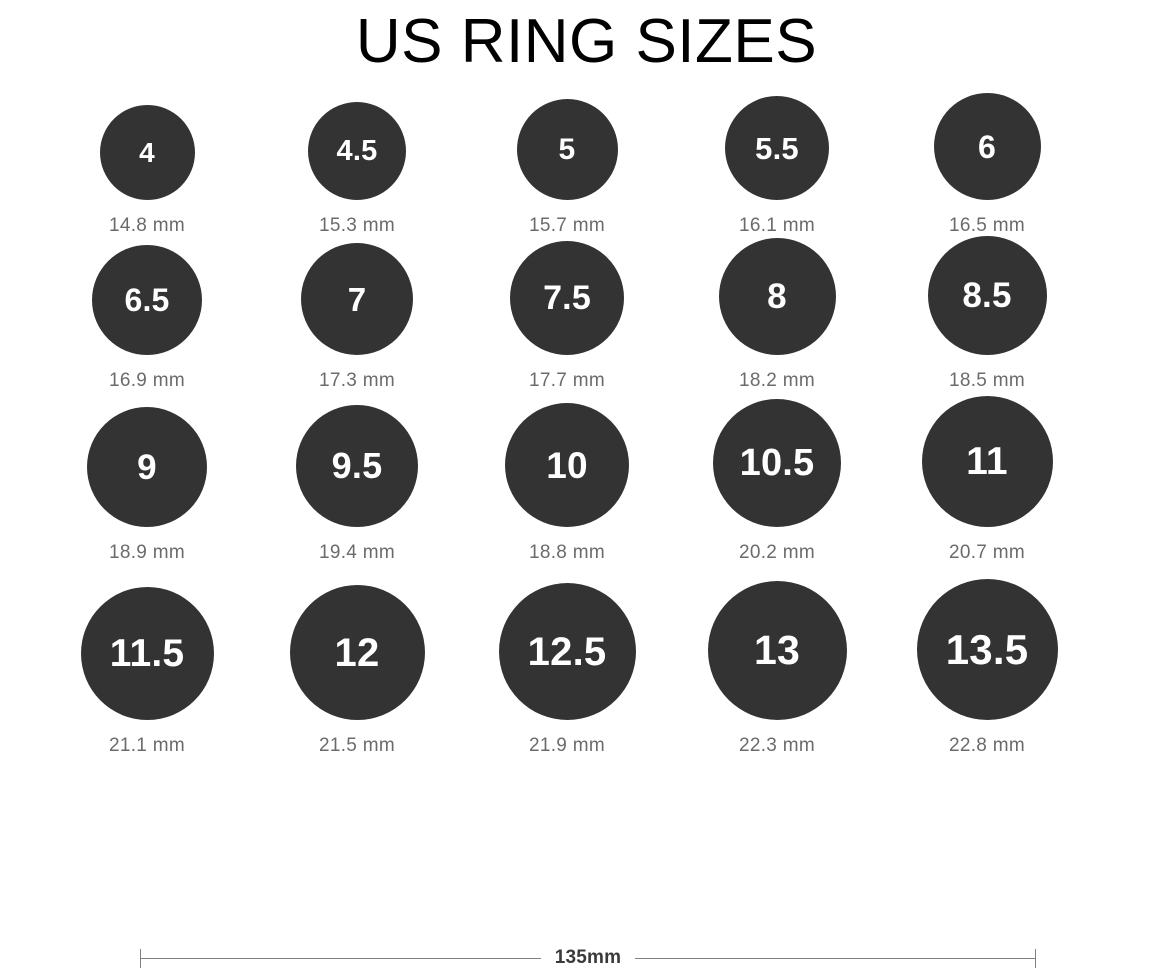 This screenshot has height=980, width=1173. I want to click on ring-size-cell: 6.5 16.9 mm, so click(147, 317).